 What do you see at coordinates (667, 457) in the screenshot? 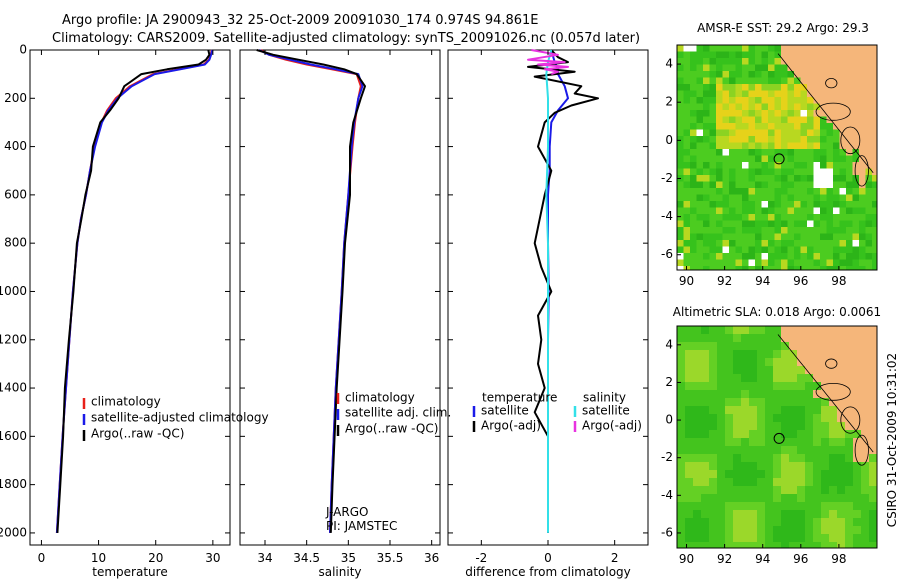
I see `sla_map-ytick-label: -2` at bounding box center [667, 457].